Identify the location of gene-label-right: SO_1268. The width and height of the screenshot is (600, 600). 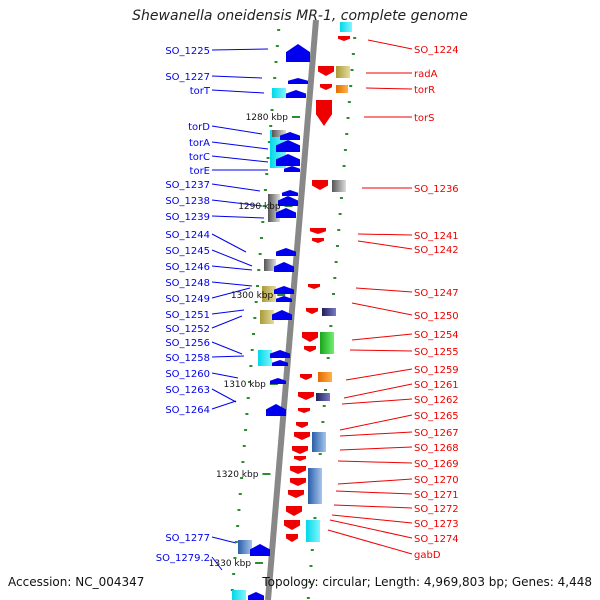
(436, 448).